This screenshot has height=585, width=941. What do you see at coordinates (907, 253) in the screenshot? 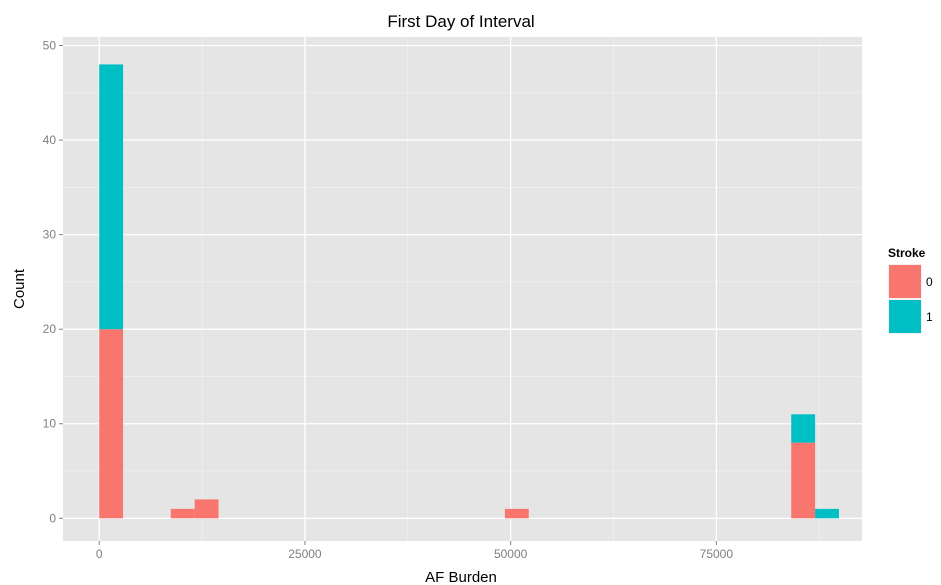
I see `legend-title: Stroke` at bounding box center [907, 253].